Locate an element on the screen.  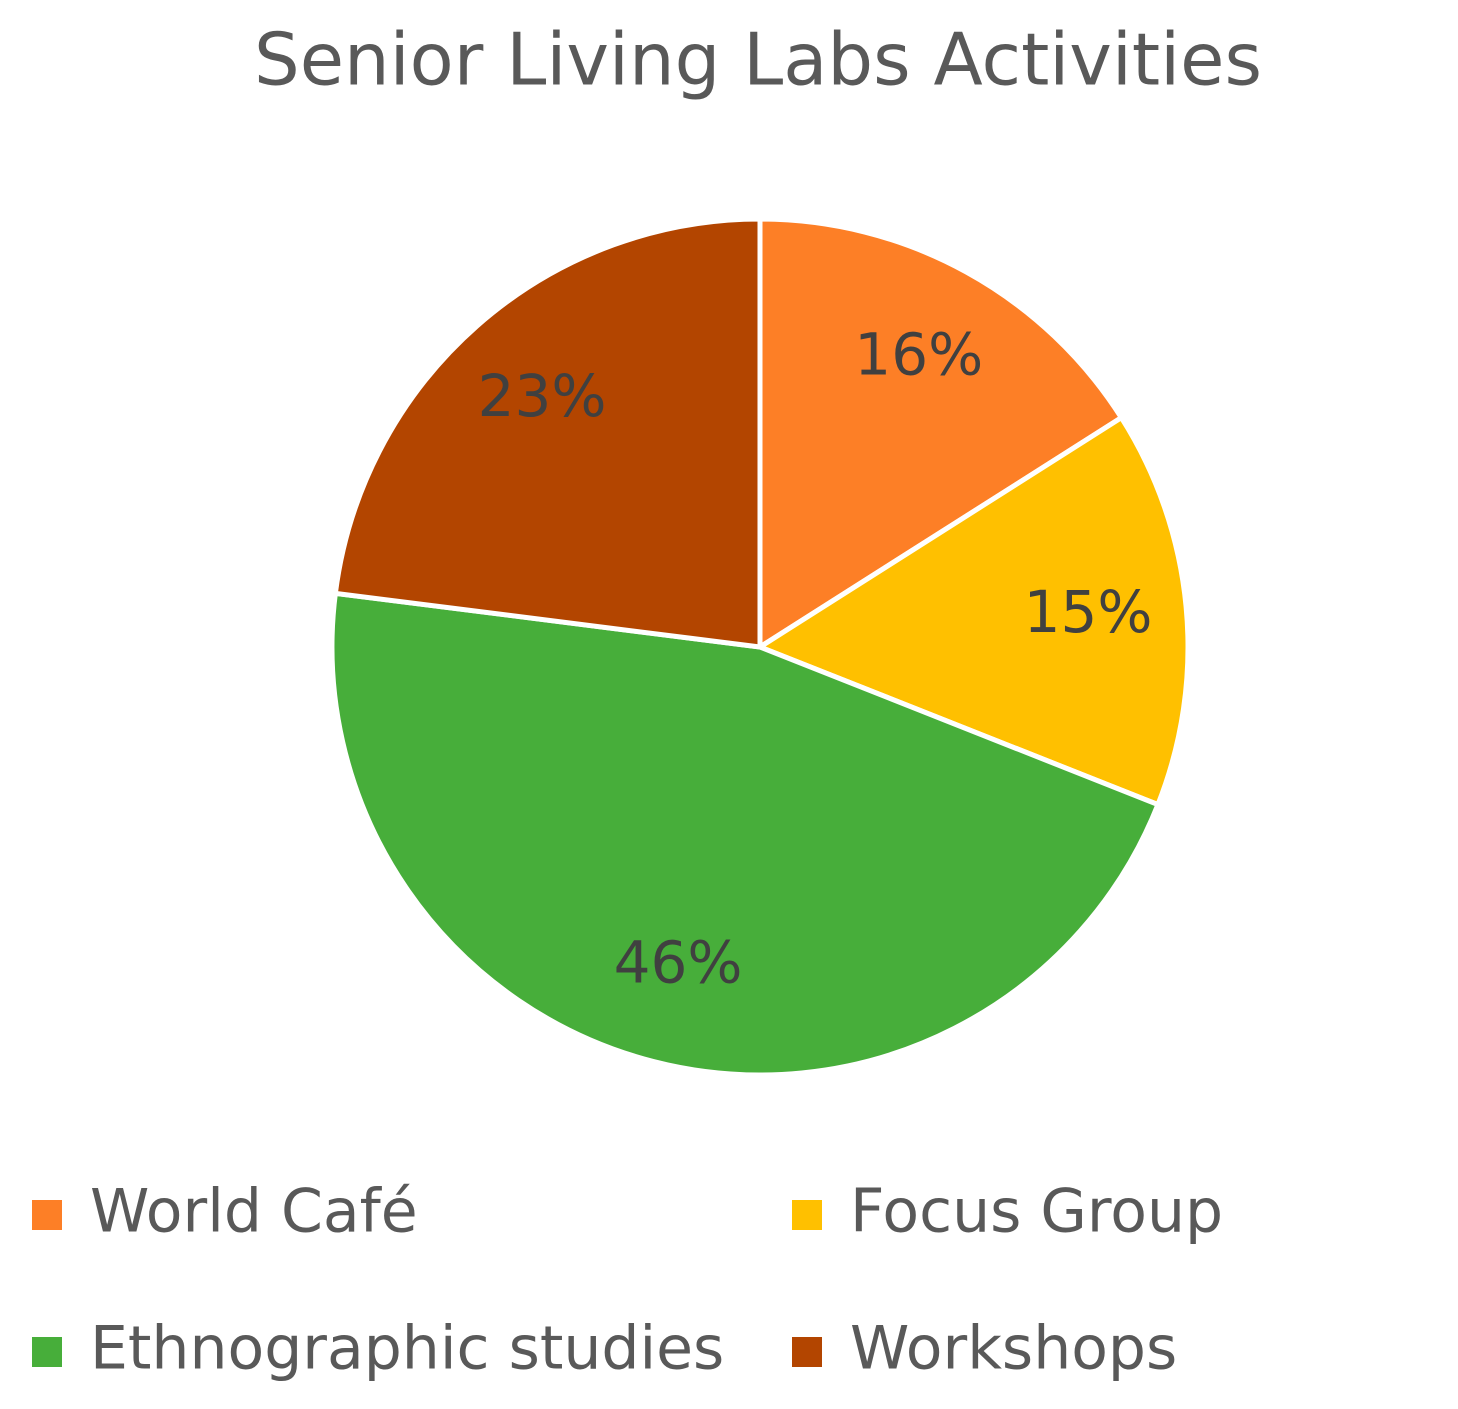
legend-label: Focus Group is located at coordinates (1036, 1212).